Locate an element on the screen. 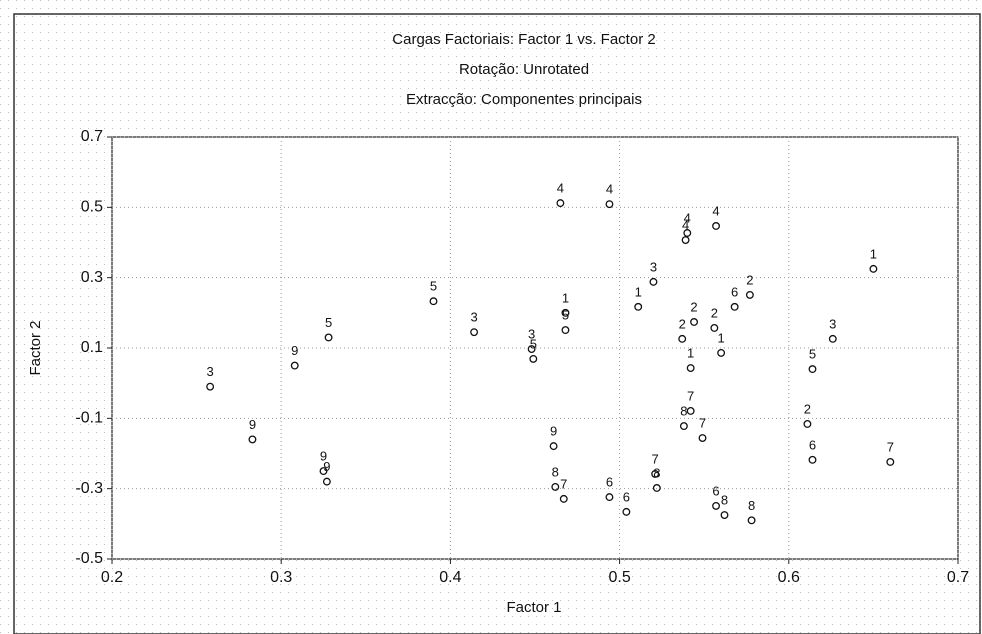  x-tick-label: 0.4 is located at coordinates (450, 577).